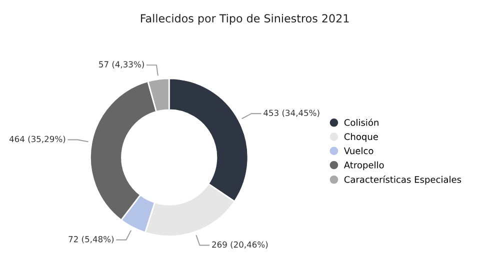  What do you see at coordinates (359, 150) in the screenshot?
I see `legend-label: Vuelco` at bounding box center [359, 150].